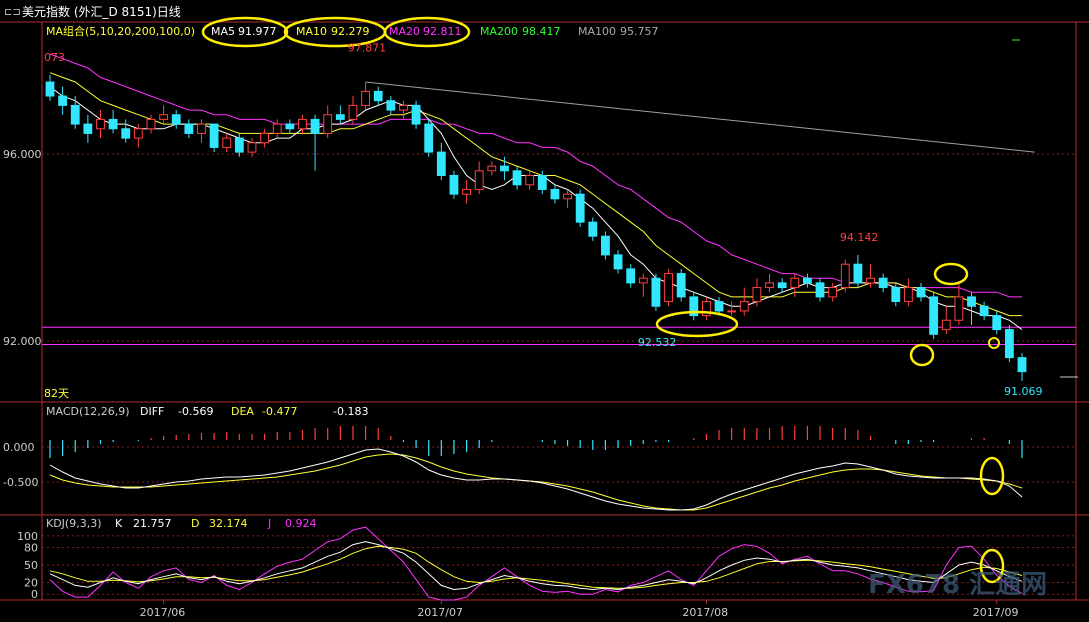 The width and height of the screenshot is (1089, 622). I want to click on price-tick-96: 96.000, so click(22, 154).